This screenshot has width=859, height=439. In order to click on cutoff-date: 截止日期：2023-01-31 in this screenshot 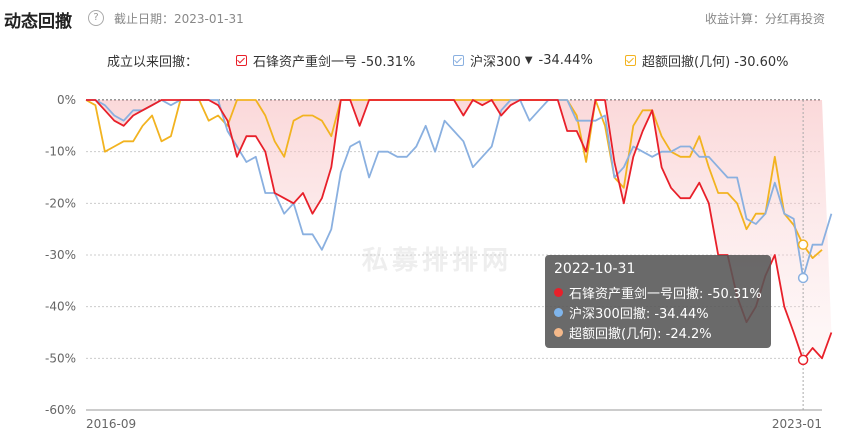, I will do `click(179, 19)`.